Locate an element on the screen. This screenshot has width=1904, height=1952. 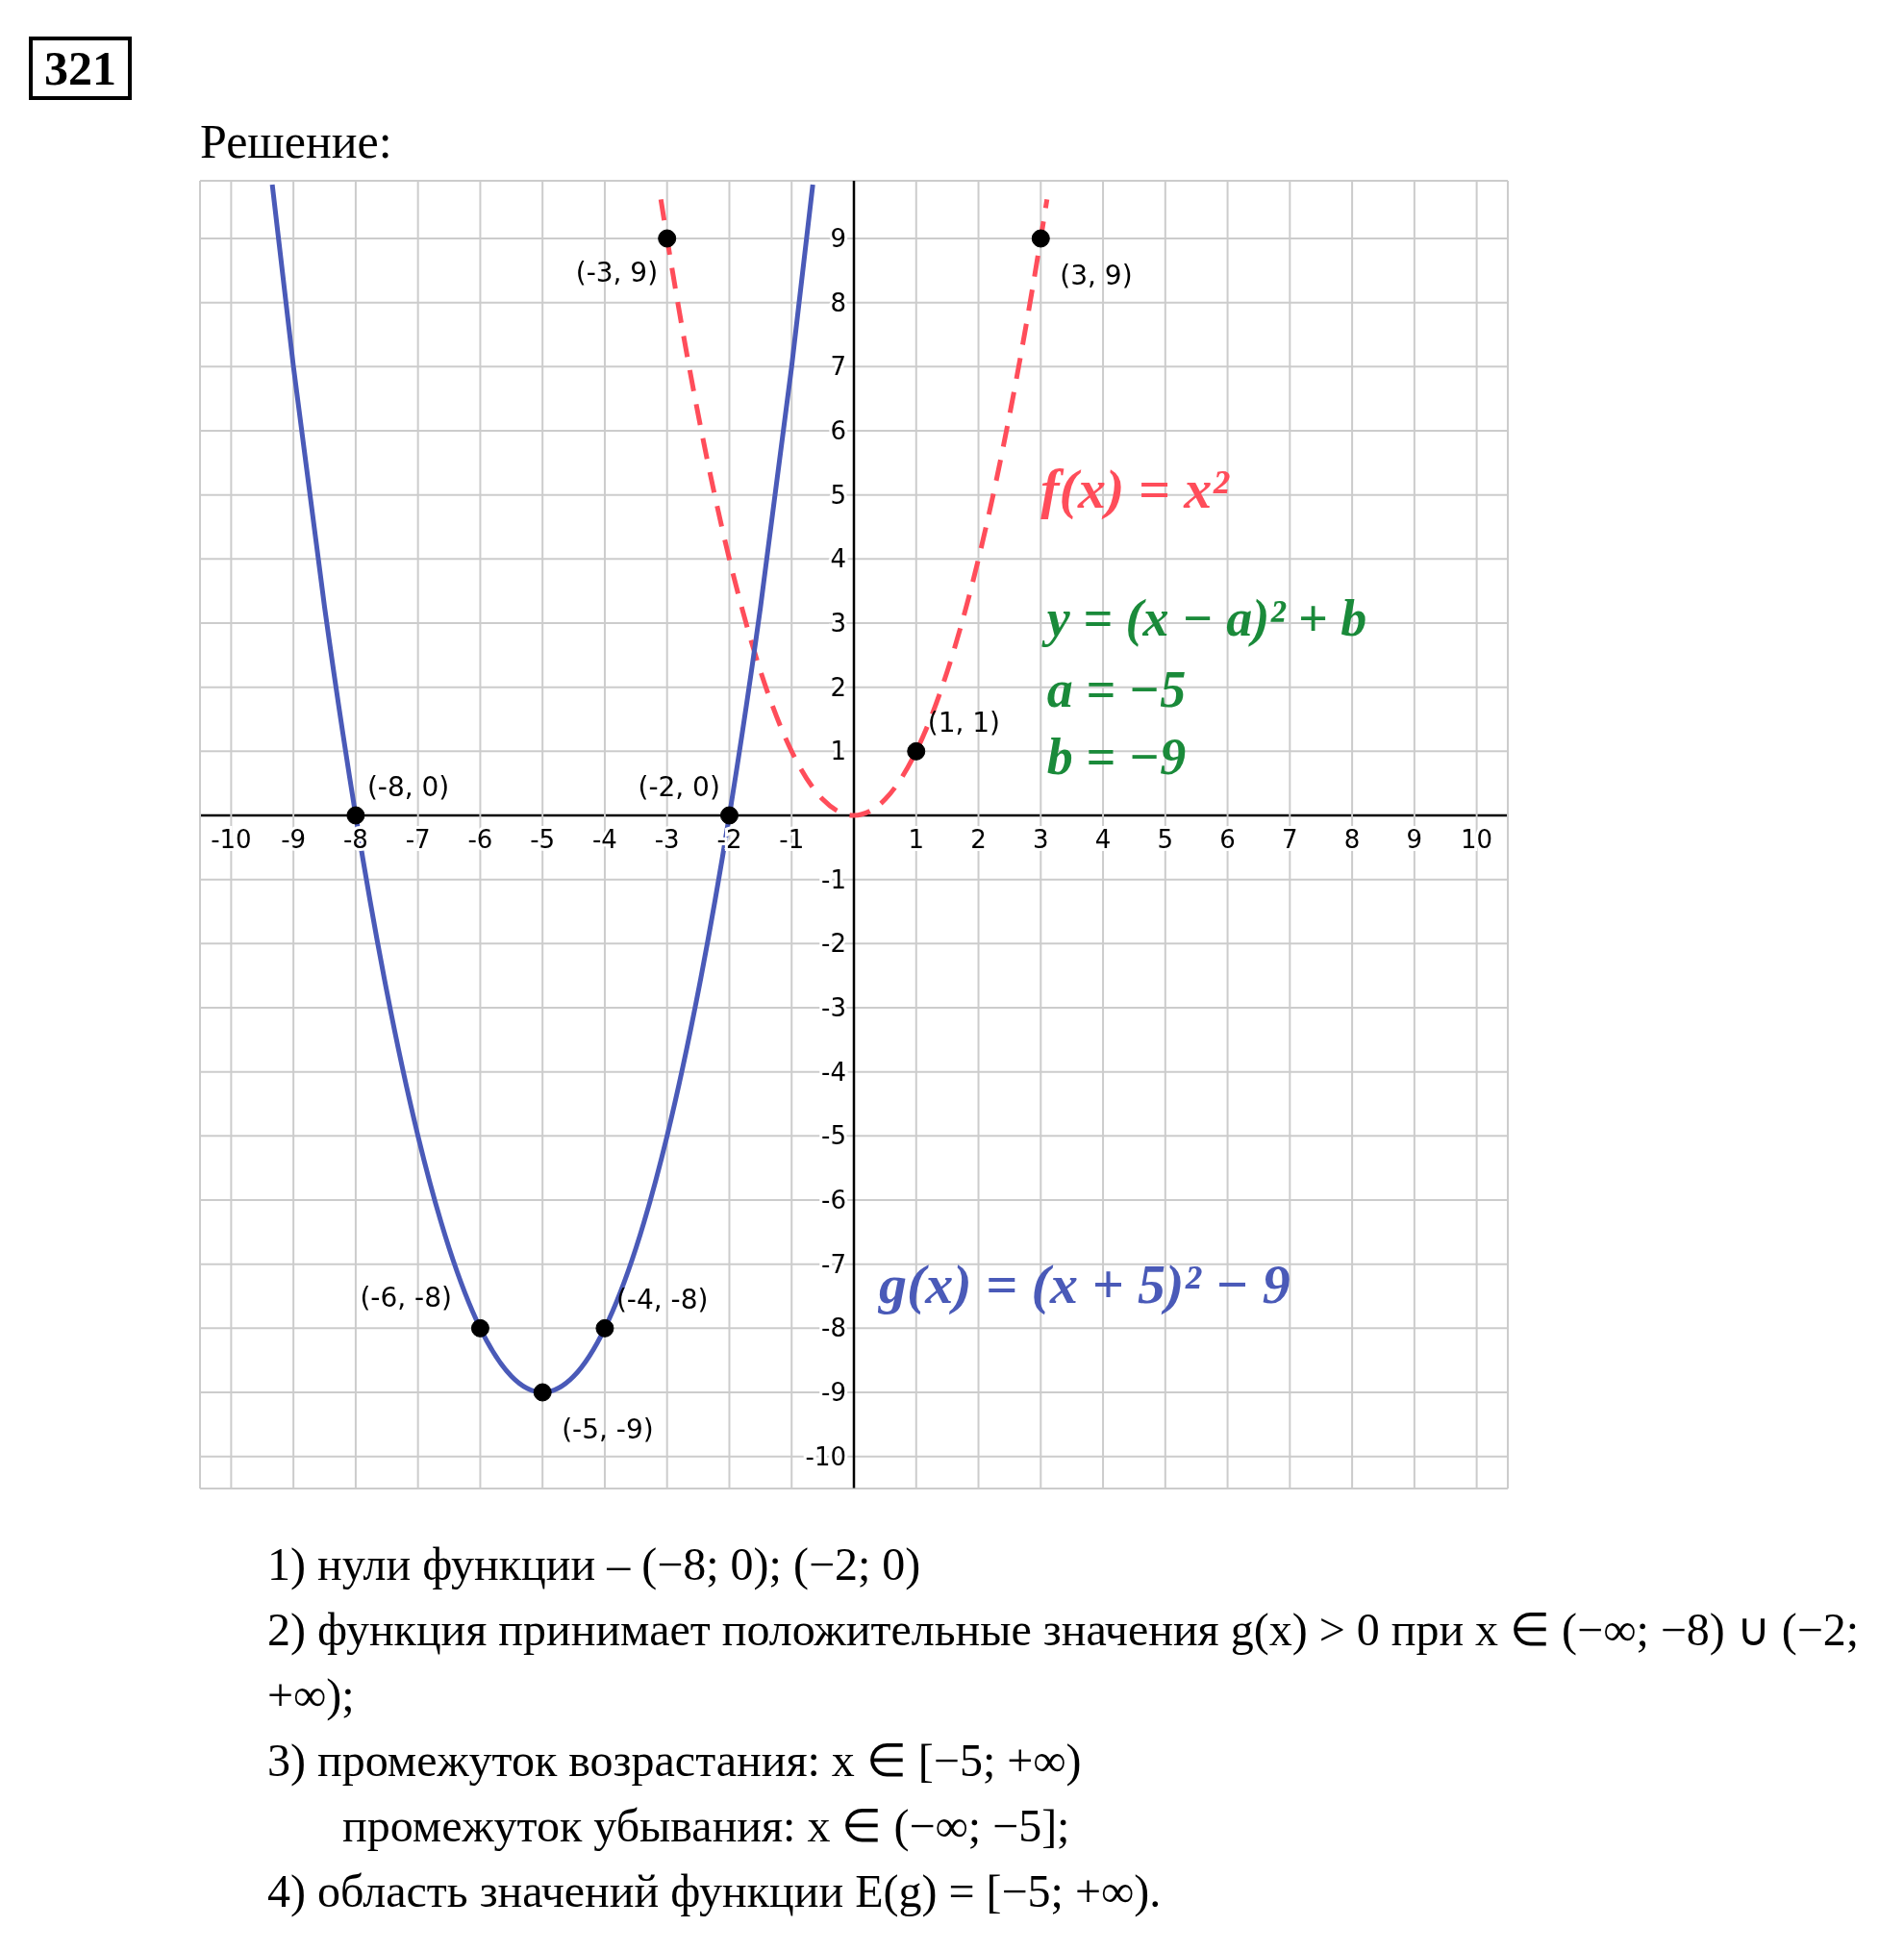
y-tick-label: -10 is located at coordinates (826, 1456).